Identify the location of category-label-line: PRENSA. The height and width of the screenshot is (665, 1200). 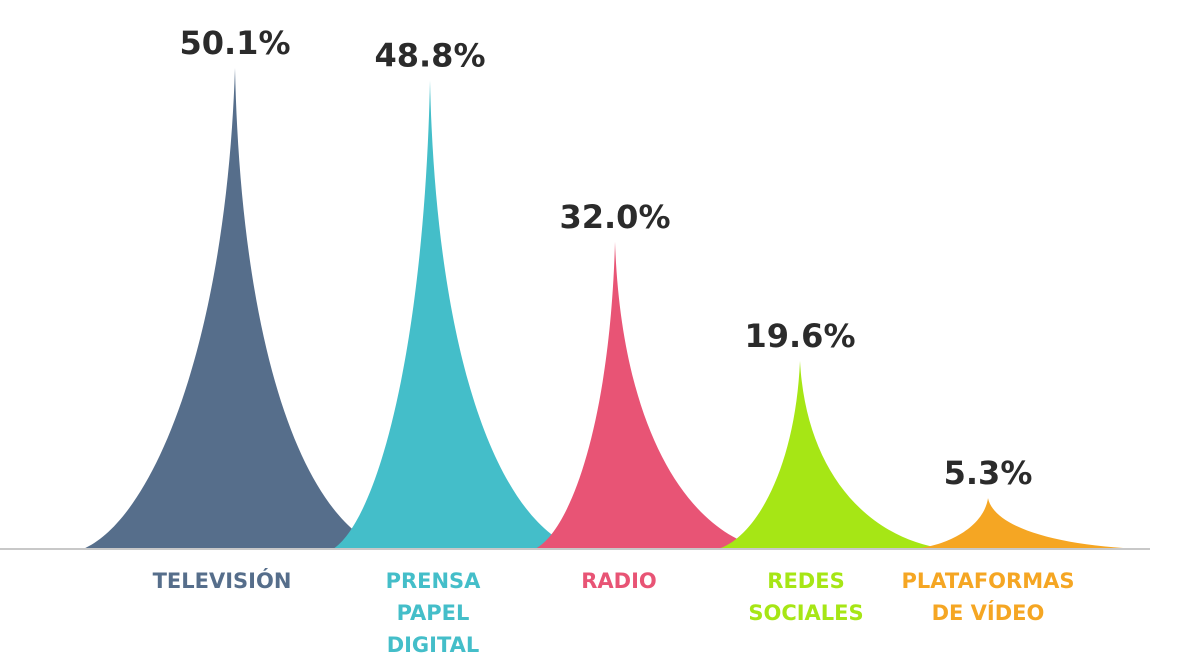
(434, 581).